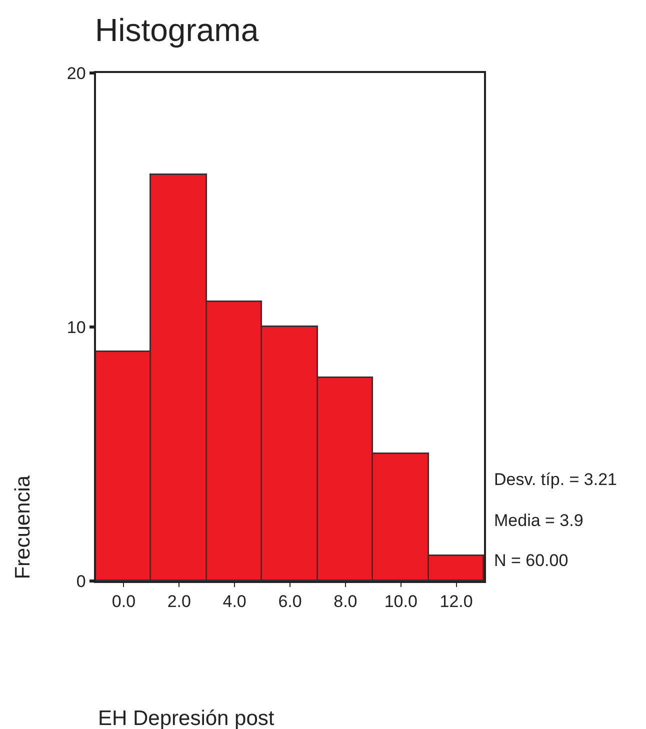  What do you see at coordinates (124, 602) in the screenshot?
I see `x-tick-label: 0.0` at bounding box center [124, 602].